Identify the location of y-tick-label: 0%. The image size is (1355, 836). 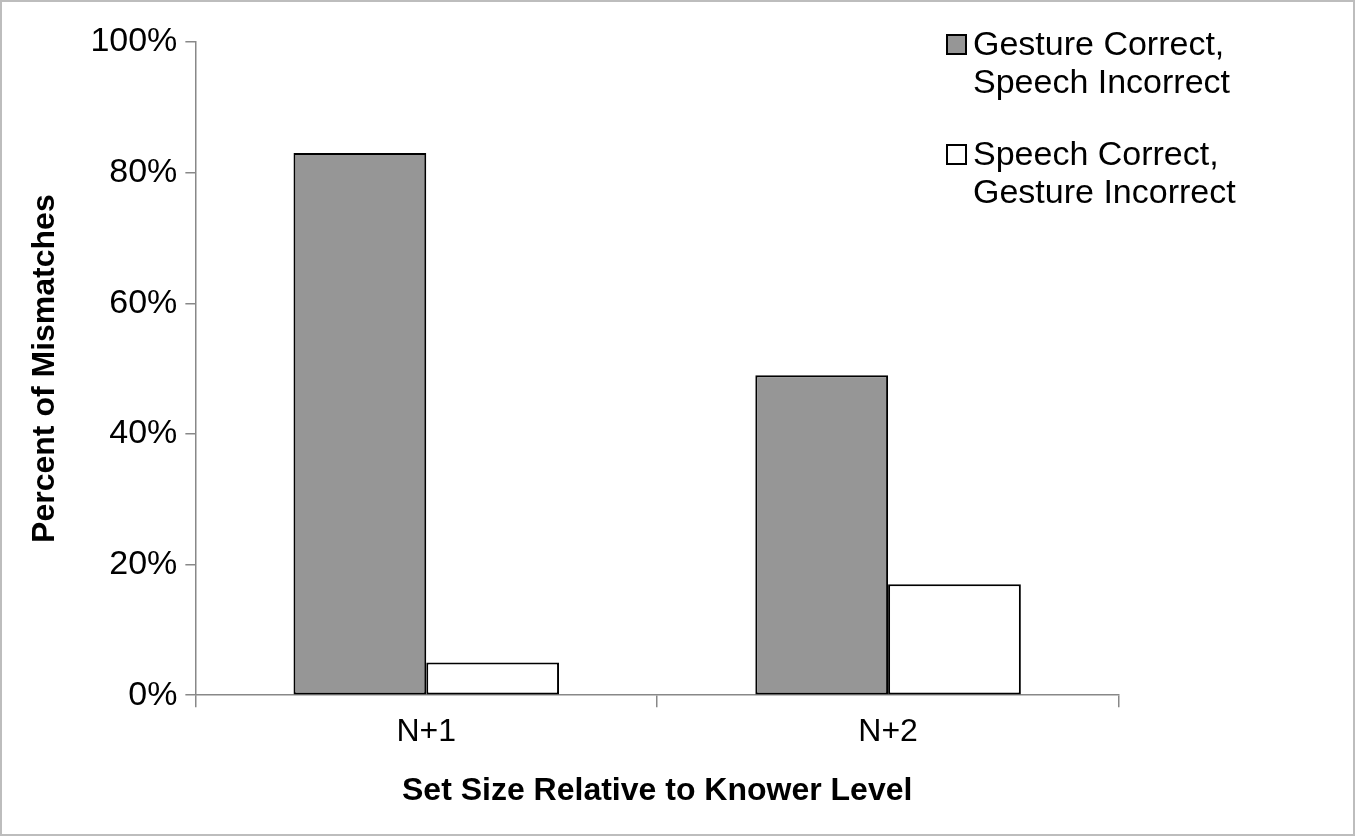
(153, 692).